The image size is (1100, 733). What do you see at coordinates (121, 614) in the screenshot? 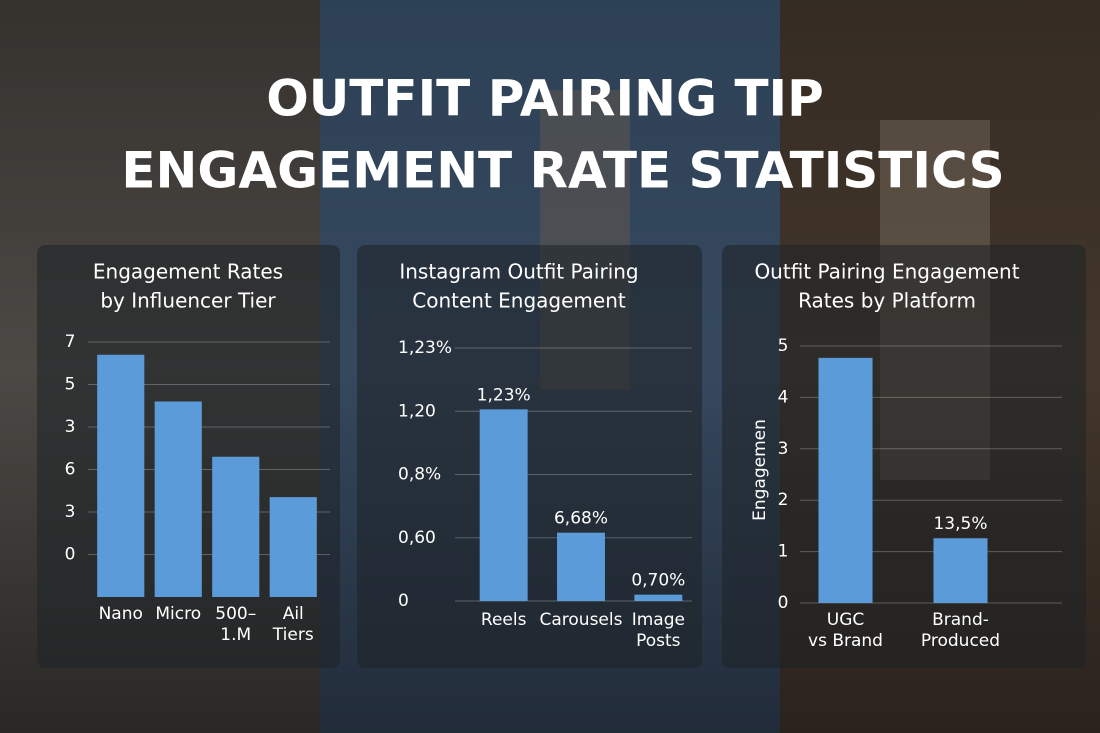
I see `x-tick-label: Nano` at bounding box center [121, 614].